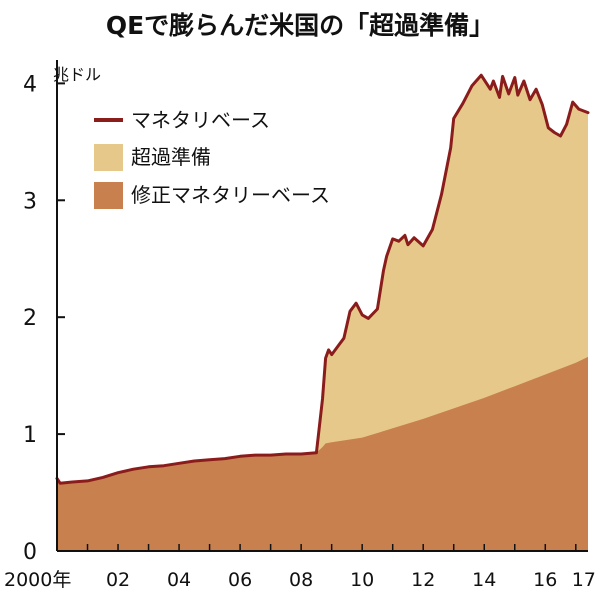 This screenshot has width=600, height=600. Describe the element at coordinates (171, 157) in the screenshot. I see `legend-label-excess-reserves: 超過準備` at that location.